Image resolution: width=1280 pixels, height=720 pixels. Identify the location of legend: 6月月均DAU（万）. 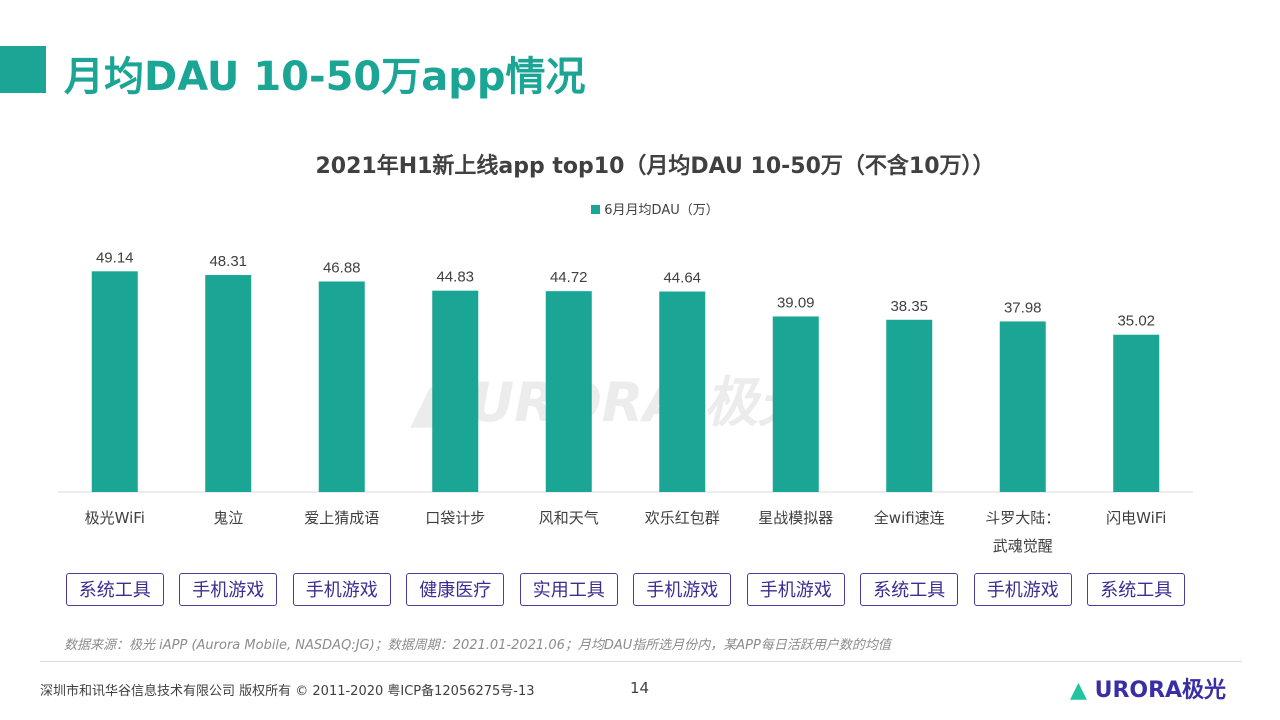
(640, 208).